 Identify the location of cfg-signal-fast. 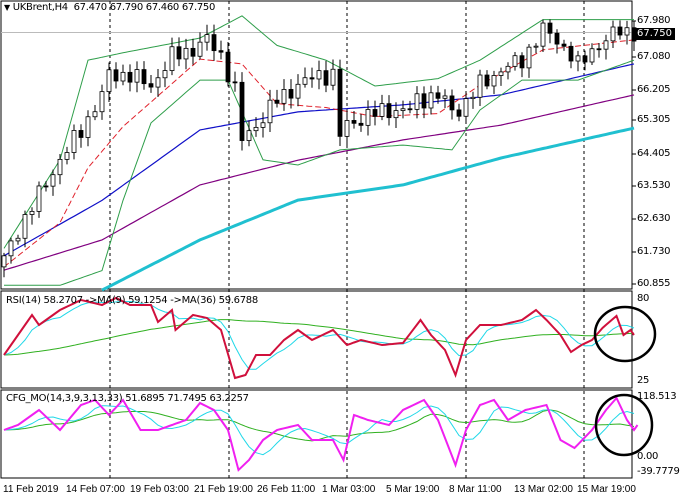
(319, 430).